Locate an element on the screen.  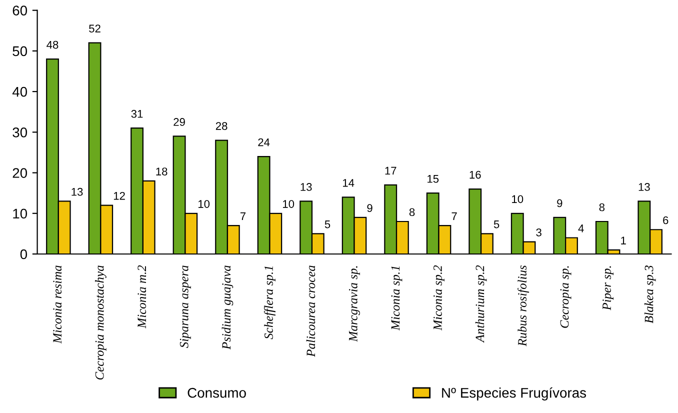
data-label: 6 is located at coordinates (665, 220).